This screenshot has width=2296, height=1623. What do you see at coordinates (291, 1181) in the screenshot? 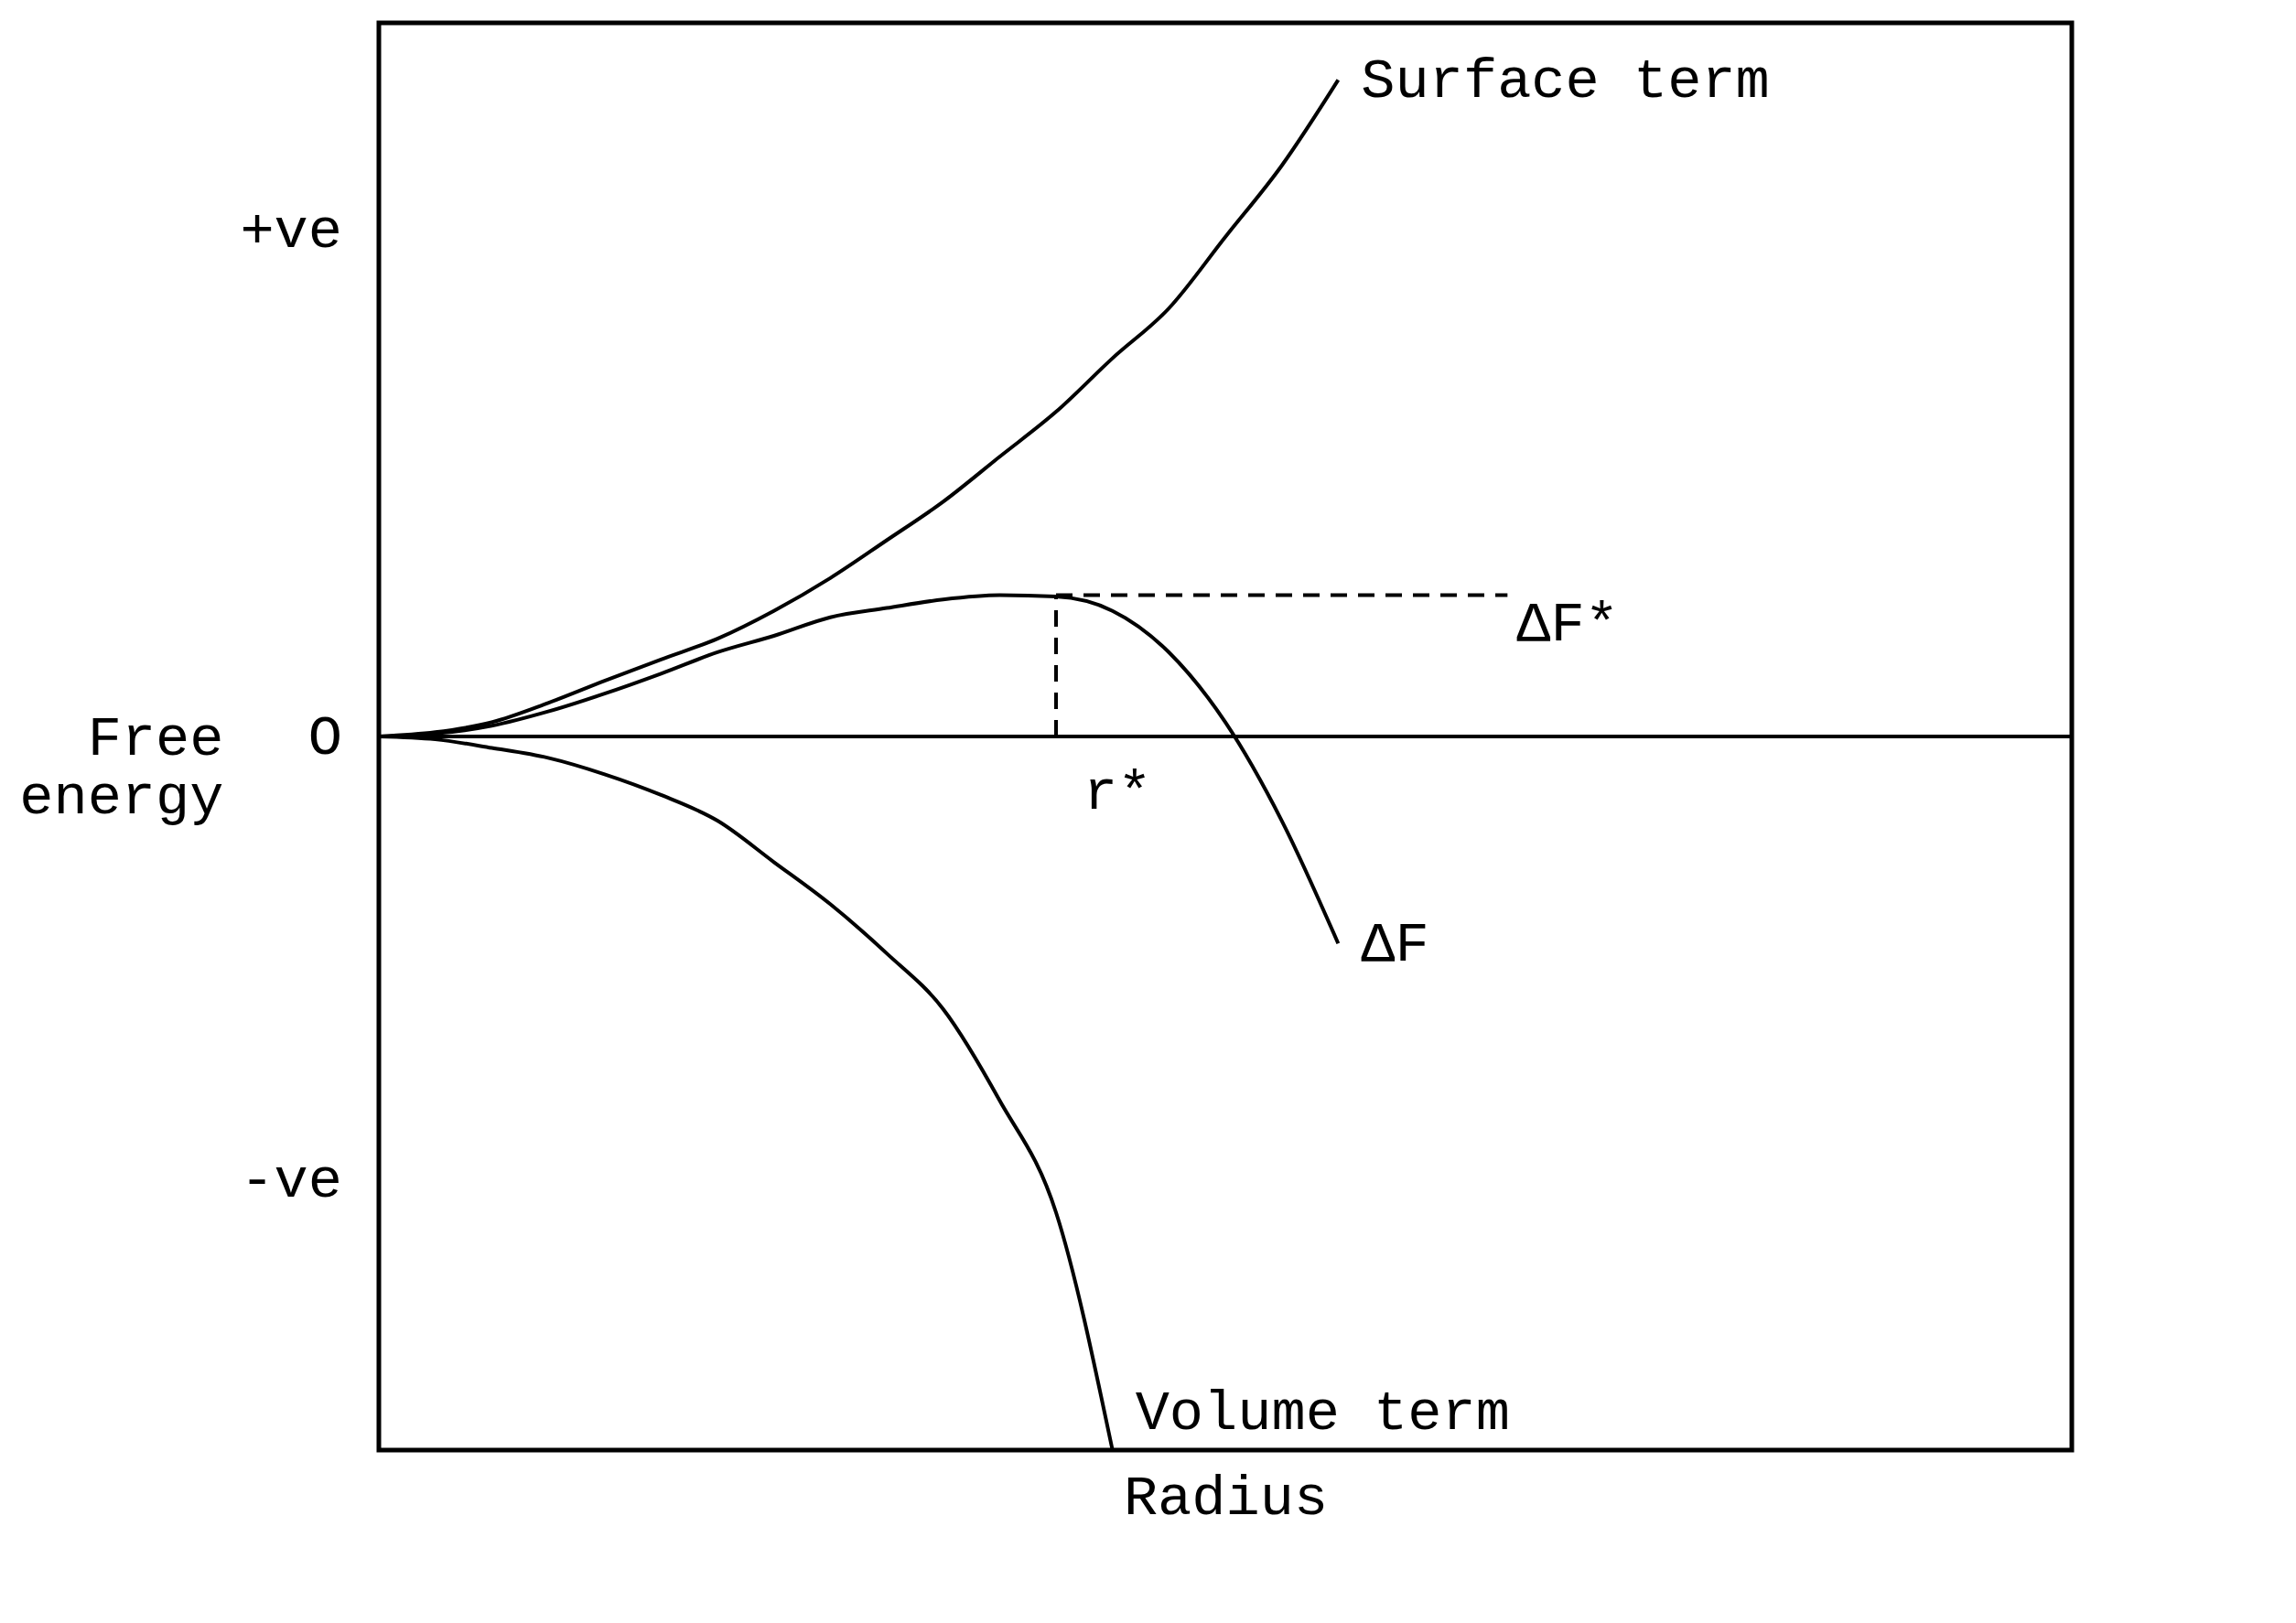
I see `text: -ve` at bounding box center [291, 1181].